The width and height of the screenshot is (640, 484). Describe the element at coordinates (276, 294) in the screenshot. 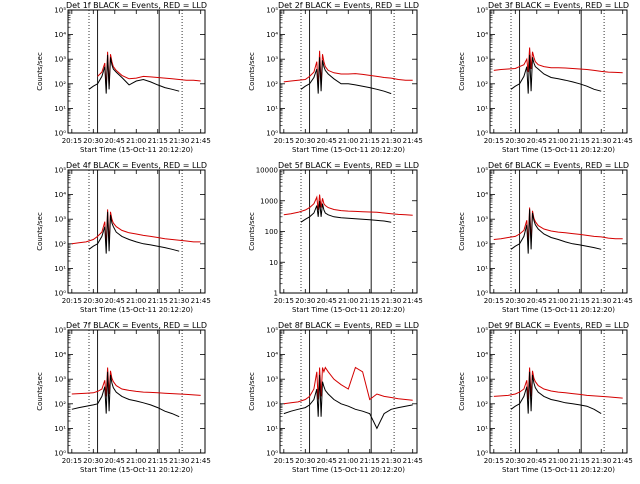

I see `y-tick-label: 1` at that location.